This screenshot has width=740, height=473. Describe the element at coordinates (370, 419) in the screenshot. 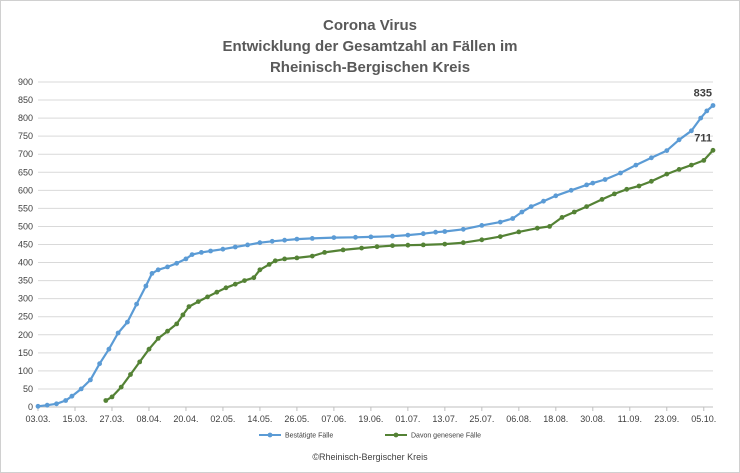

I see `x-tick-label: 19.06.` at that location.